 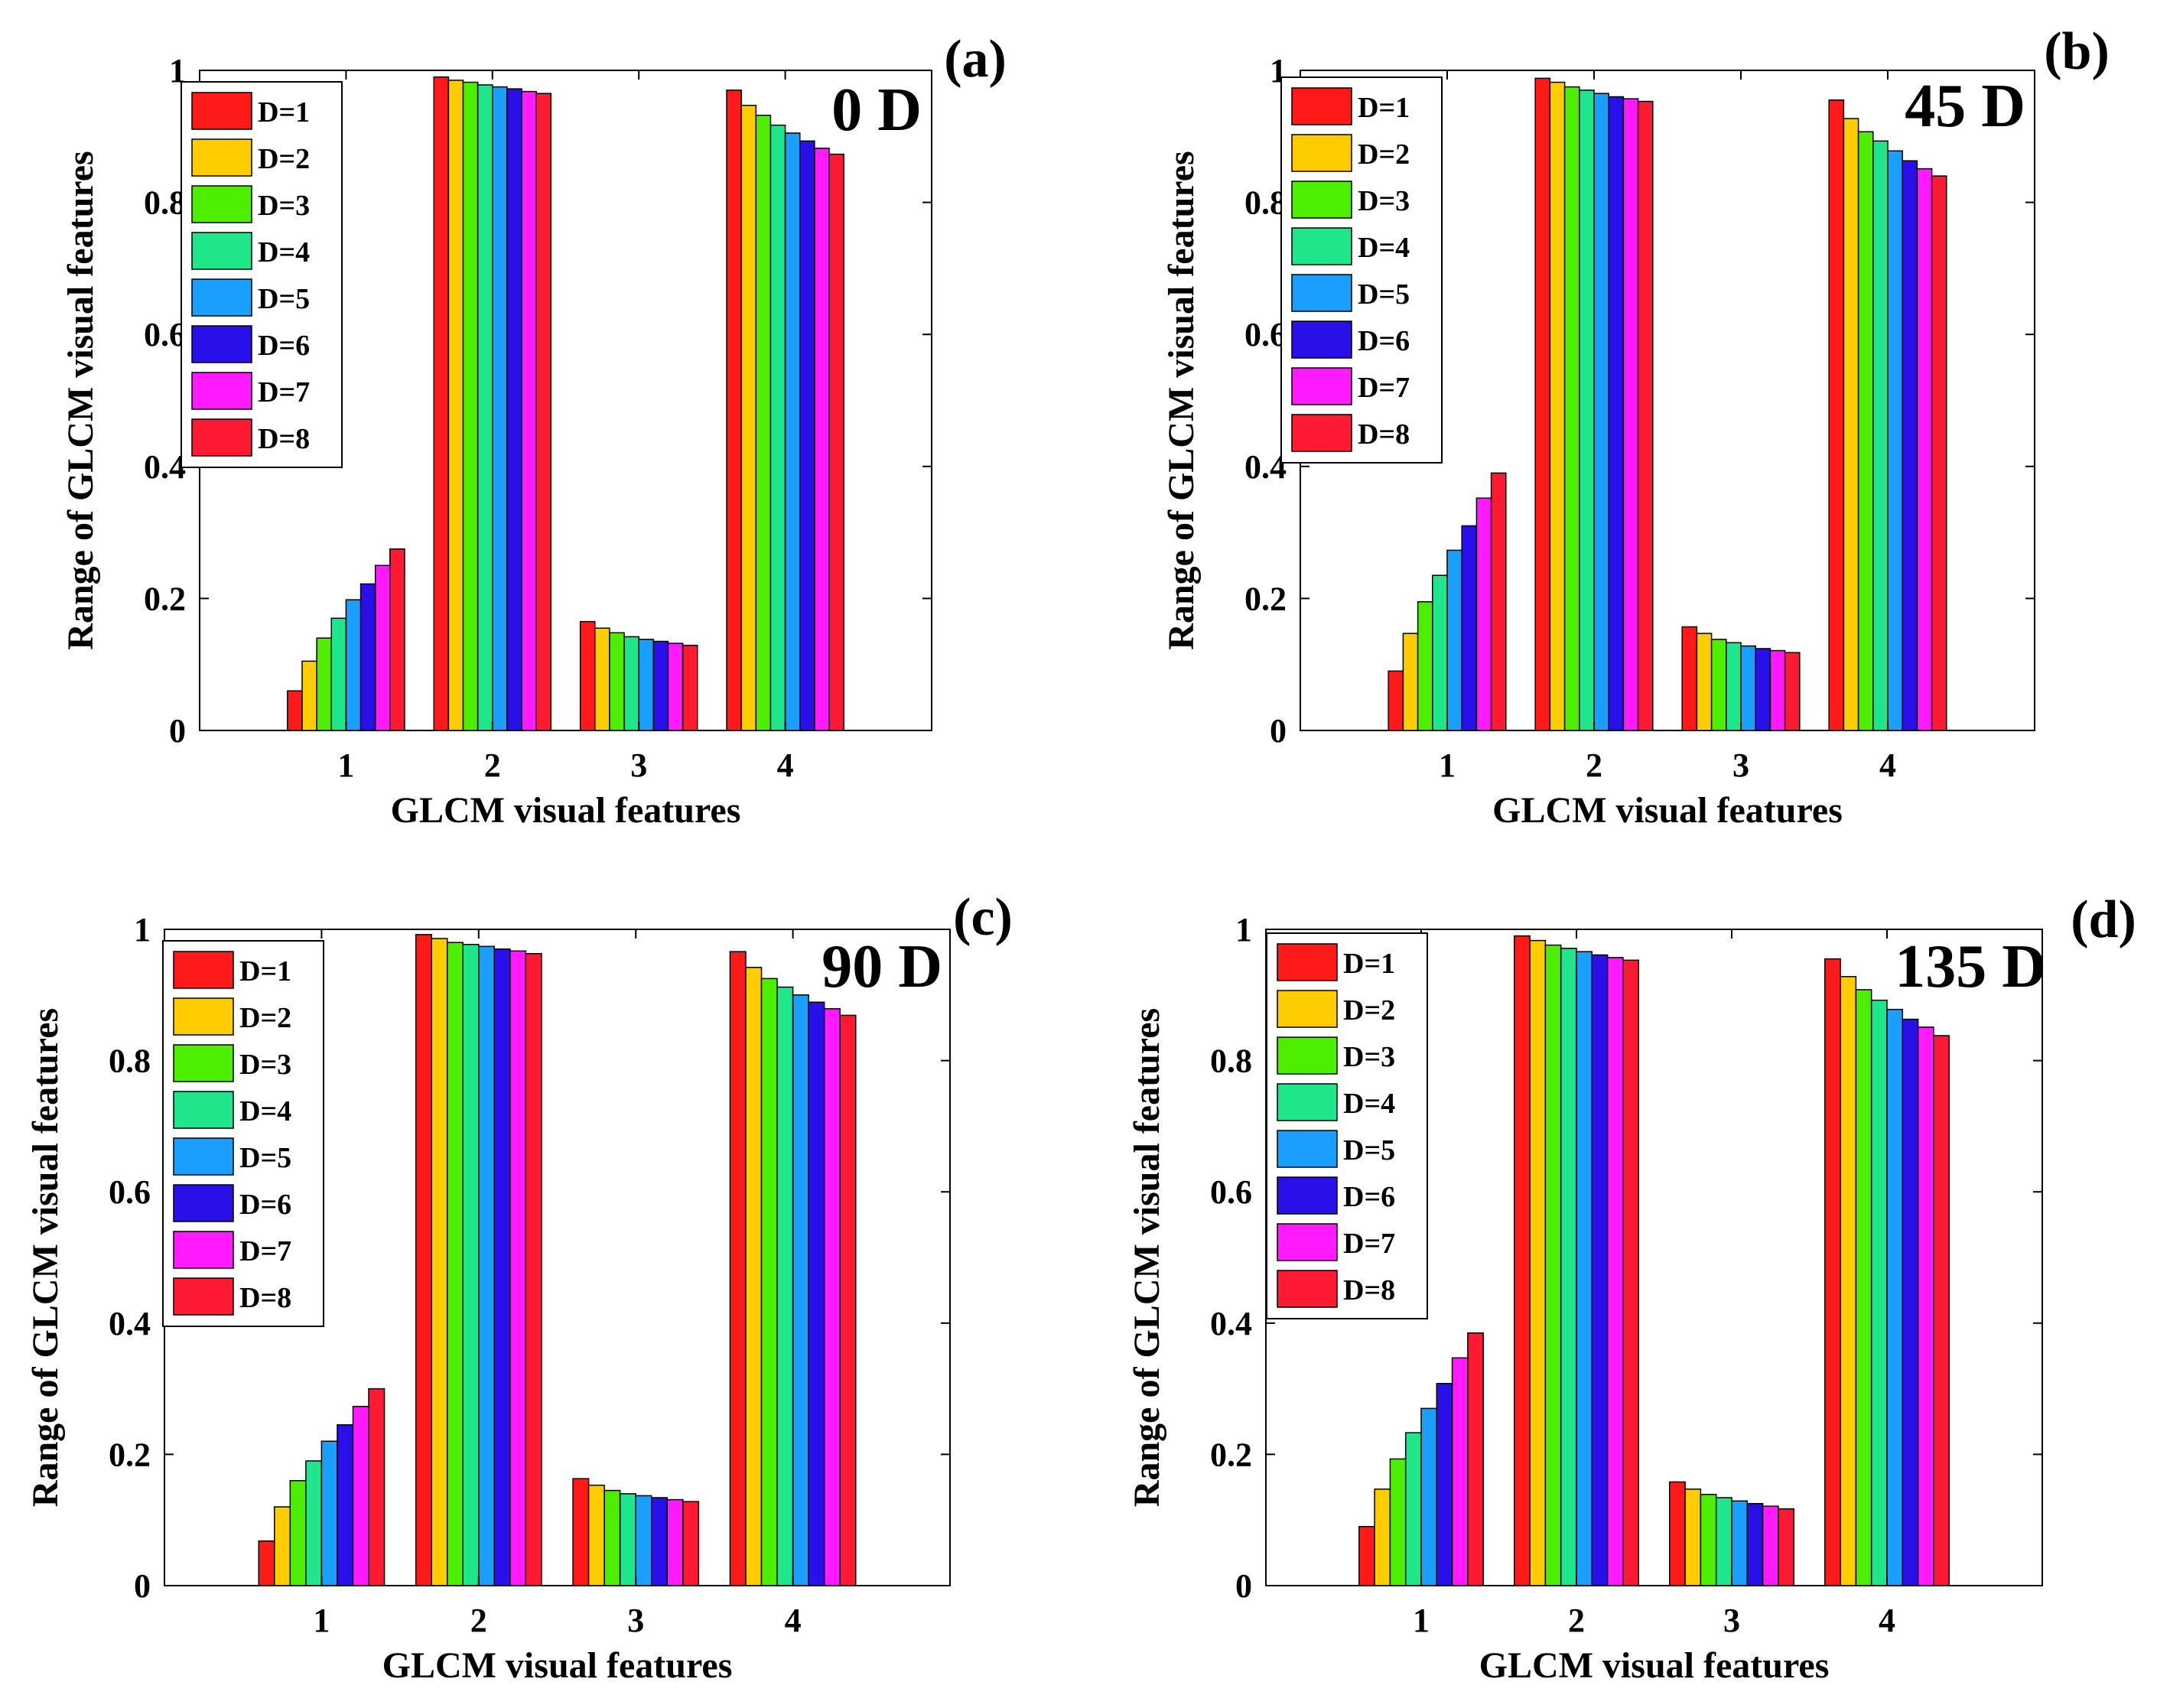 I want to click on panel-label: (d), so click(x=2103, y=919).